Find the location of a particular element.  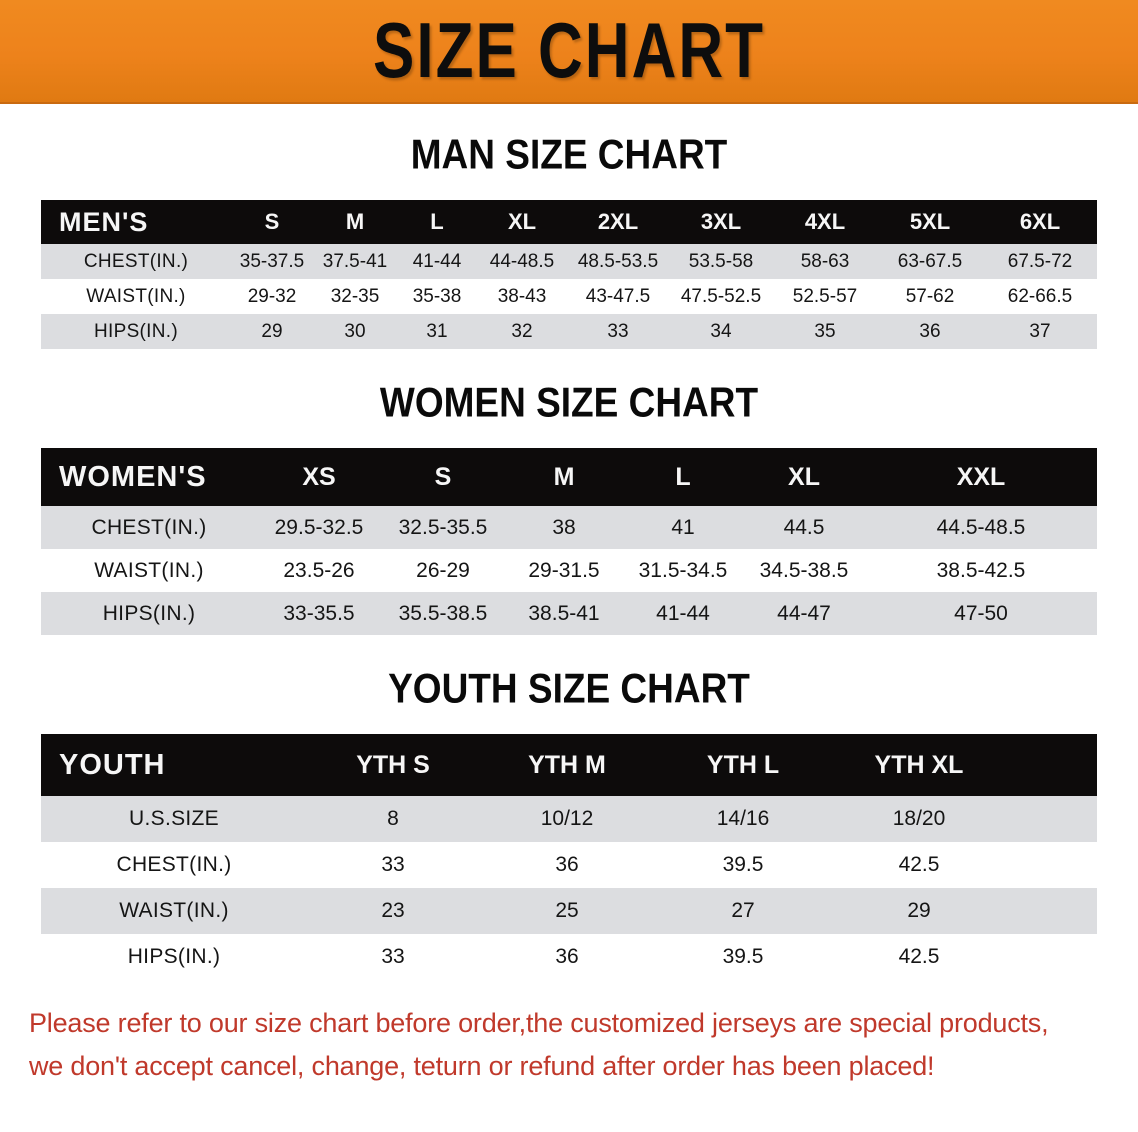

youth-waist-s: 23 is located at coordinates (393, 910).